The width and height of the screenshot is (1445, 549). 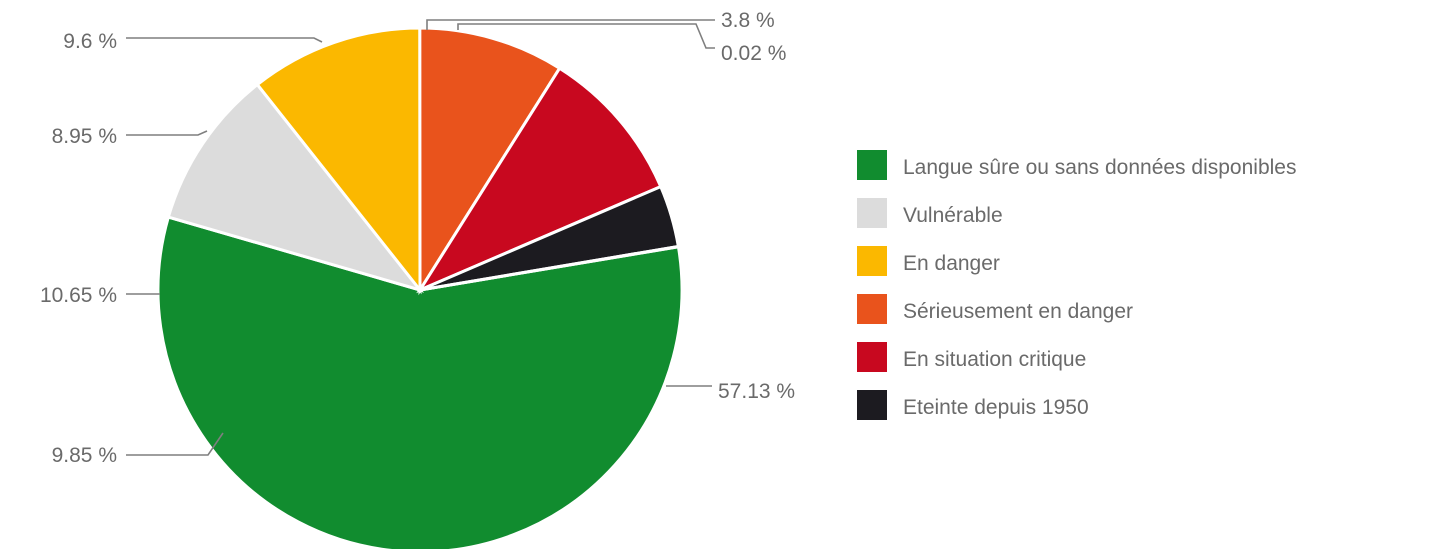 I want to click on data-label-3: 10.65 %, so click(x=78, y=295).